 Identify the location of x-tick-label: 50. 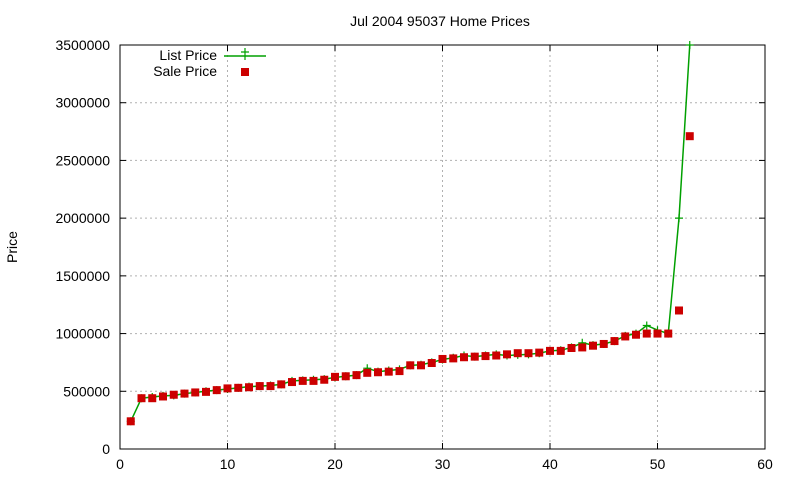
(658, 464).